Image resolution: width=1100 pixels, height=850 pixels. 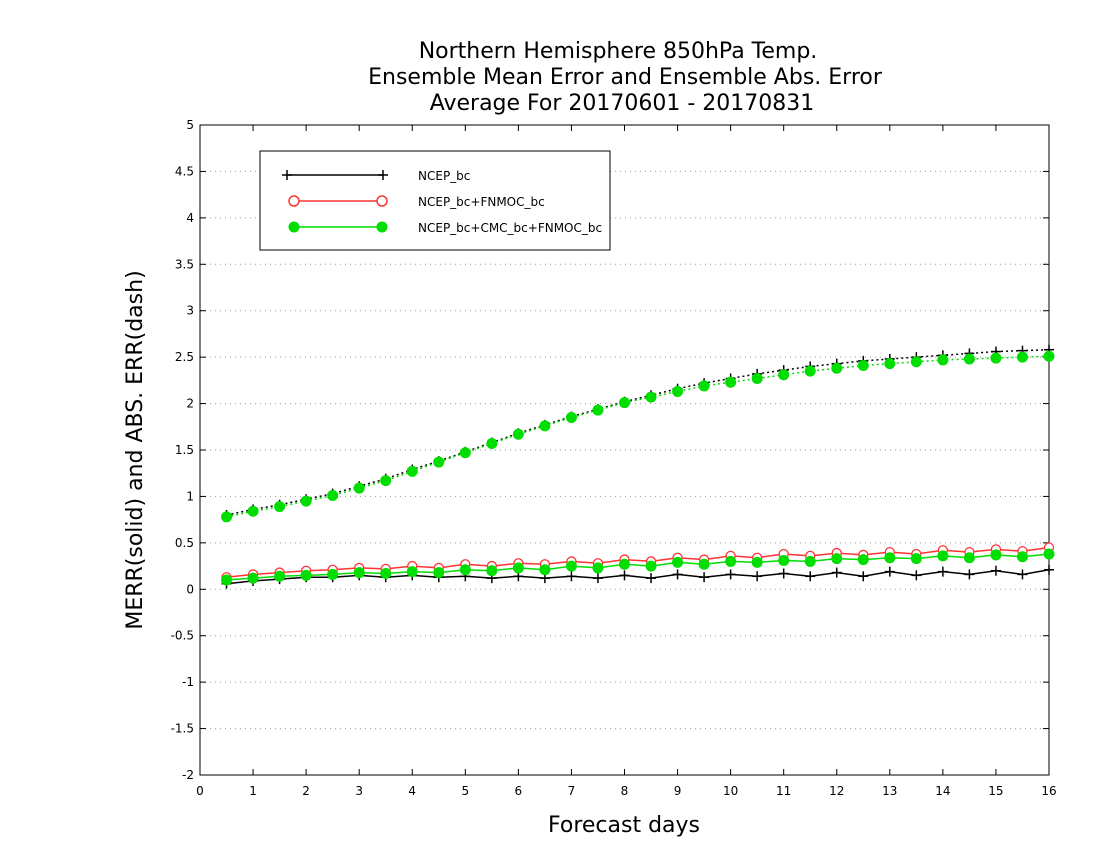 What do you see at coordinates (836, 791) in the screenshot?
I see `x-tick-label: 12` at bounding box center [836, 791].